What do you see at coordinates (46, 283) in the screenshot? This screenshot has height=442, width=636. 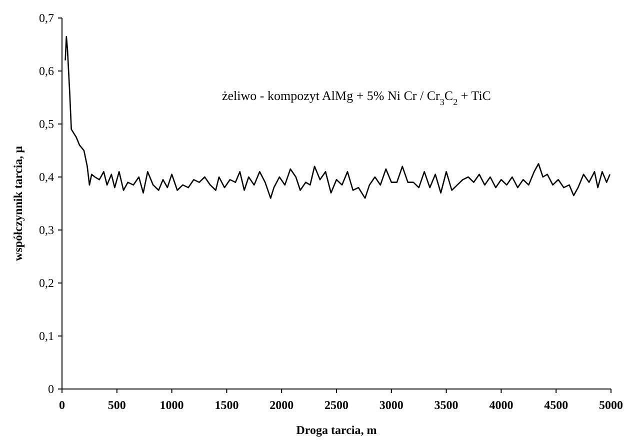 I see `y-tick-label: 0,2` at bounding box center [46, 283].